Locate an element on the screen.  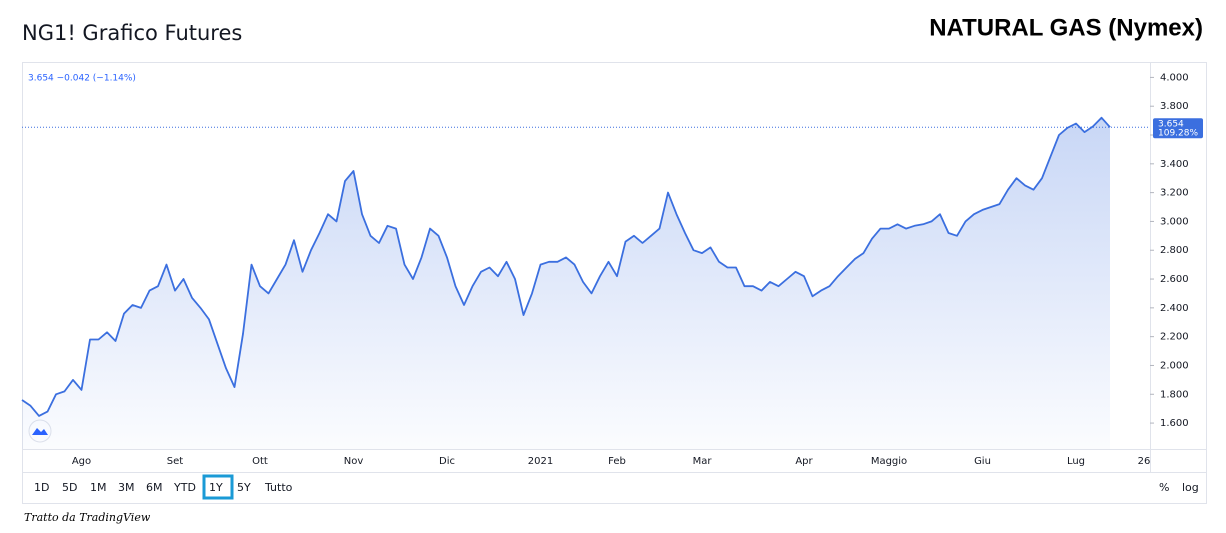
chart-subtitle: NATURAL GAS (Nymex) is located at coordinates (1066, 27).